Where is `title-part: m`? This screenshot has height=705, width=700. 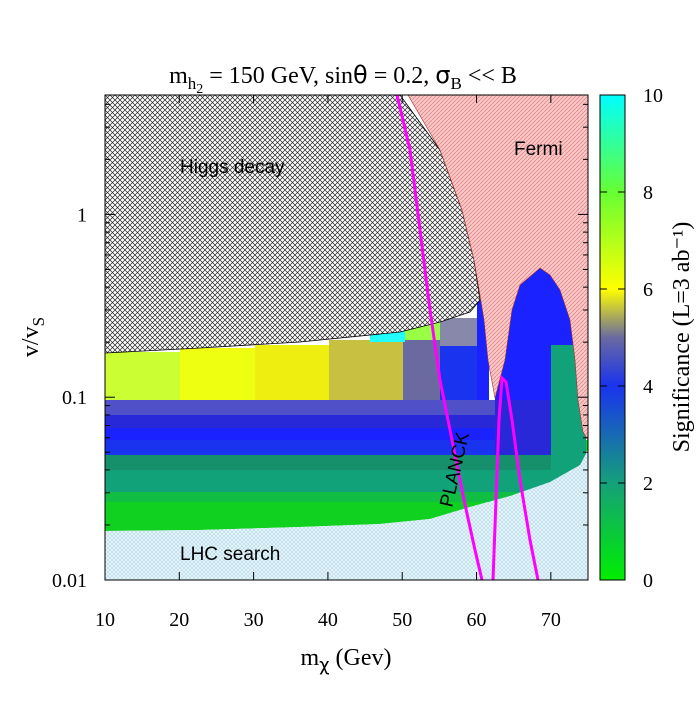 title-part: m is located at coordinates (178, 76).